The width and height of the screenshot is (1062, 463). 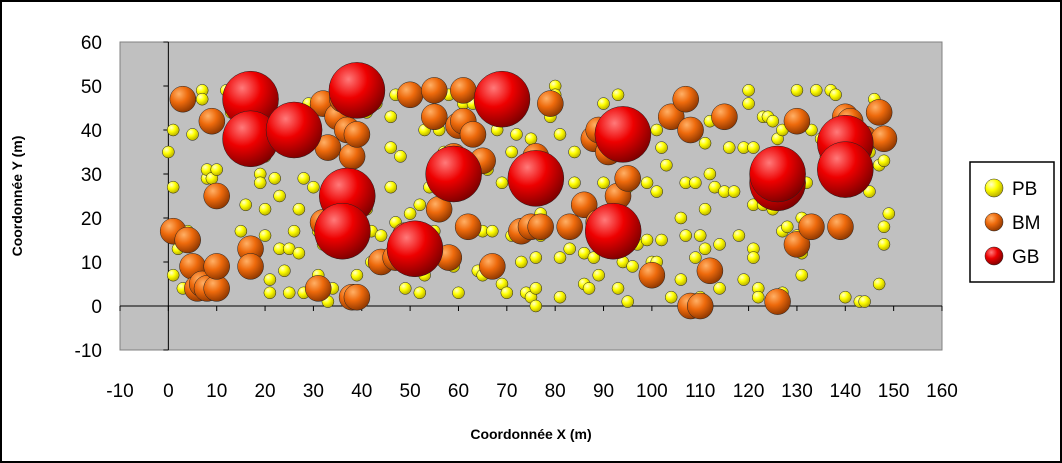 What do you see at coordinates (458, 391) in the screenshot?
I see `x-tick-label: 60` at bounding box center [458, 391].